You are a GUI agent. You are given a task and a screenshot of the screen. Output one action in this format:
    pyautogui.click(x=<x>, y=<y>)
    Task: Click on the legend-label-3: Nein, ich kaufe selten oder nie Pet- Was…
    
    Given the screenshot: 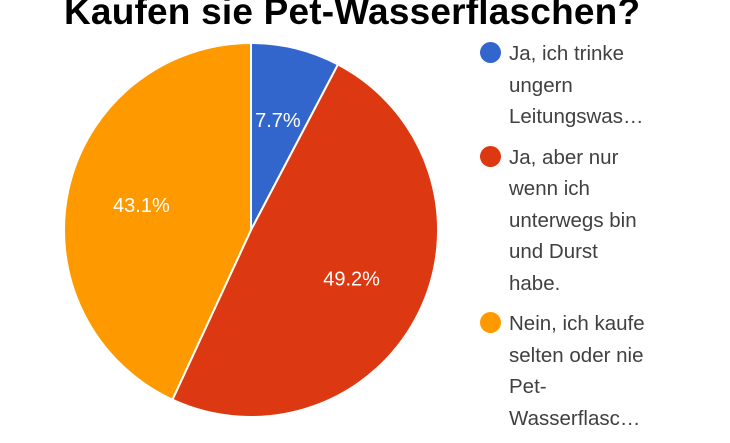 What is the action you would take?
    pyautogui.click(x=577, y=371)
    